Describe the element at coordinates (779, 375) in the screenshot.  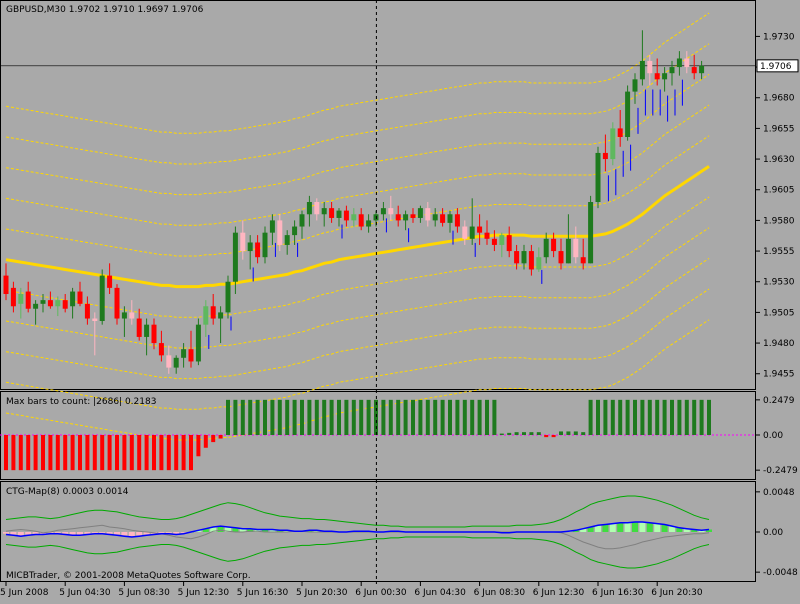
I see `y-tick-label: 1.9455` at that location.